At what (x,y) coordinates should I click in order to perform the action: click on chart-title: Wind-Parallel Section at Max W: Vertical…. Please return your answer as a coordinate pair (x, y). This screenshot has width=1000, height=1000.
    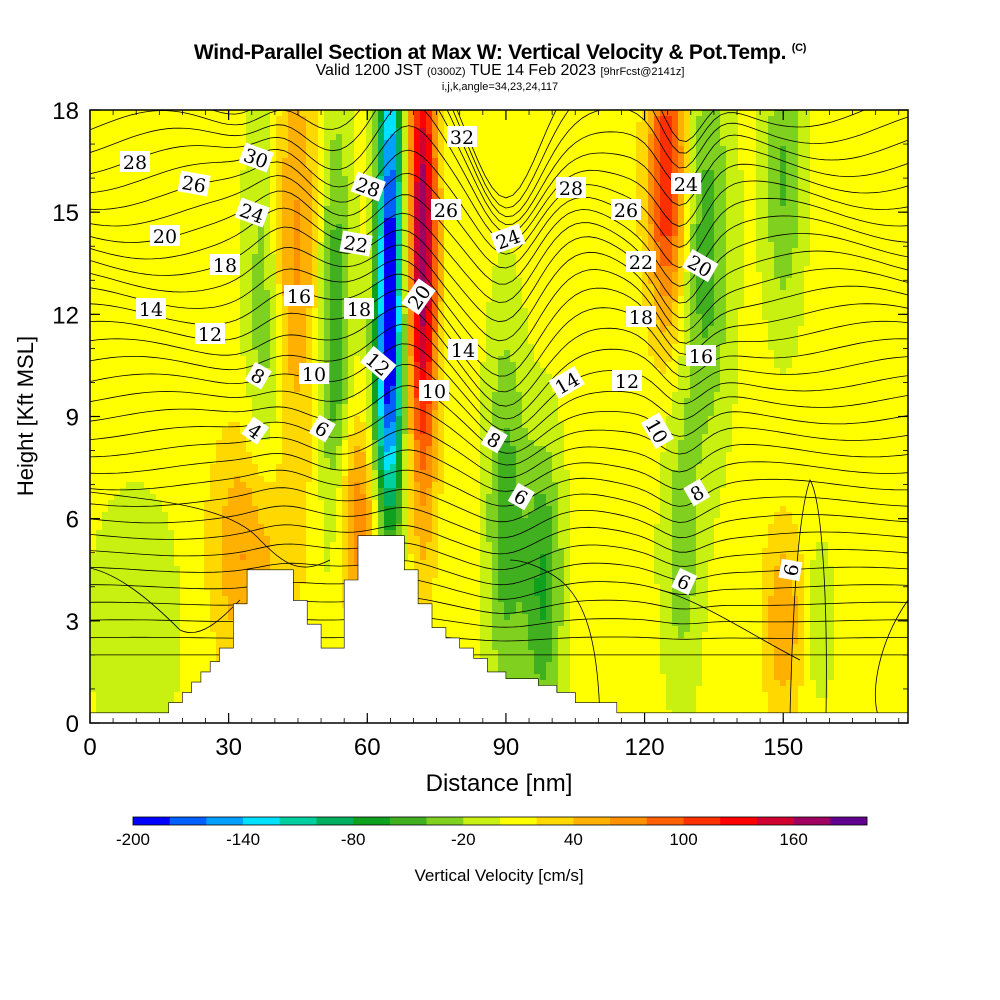
    Looking at the image, I should click on (500, 52).